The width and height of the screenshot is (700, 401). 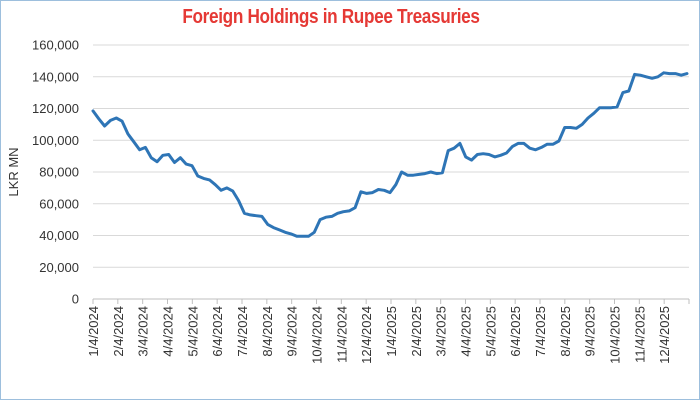 What do you see at coordinates (93, 331) in the screenshot?
I see `x-tick-label: 1/4/2024` at bounding box center [93, 331].